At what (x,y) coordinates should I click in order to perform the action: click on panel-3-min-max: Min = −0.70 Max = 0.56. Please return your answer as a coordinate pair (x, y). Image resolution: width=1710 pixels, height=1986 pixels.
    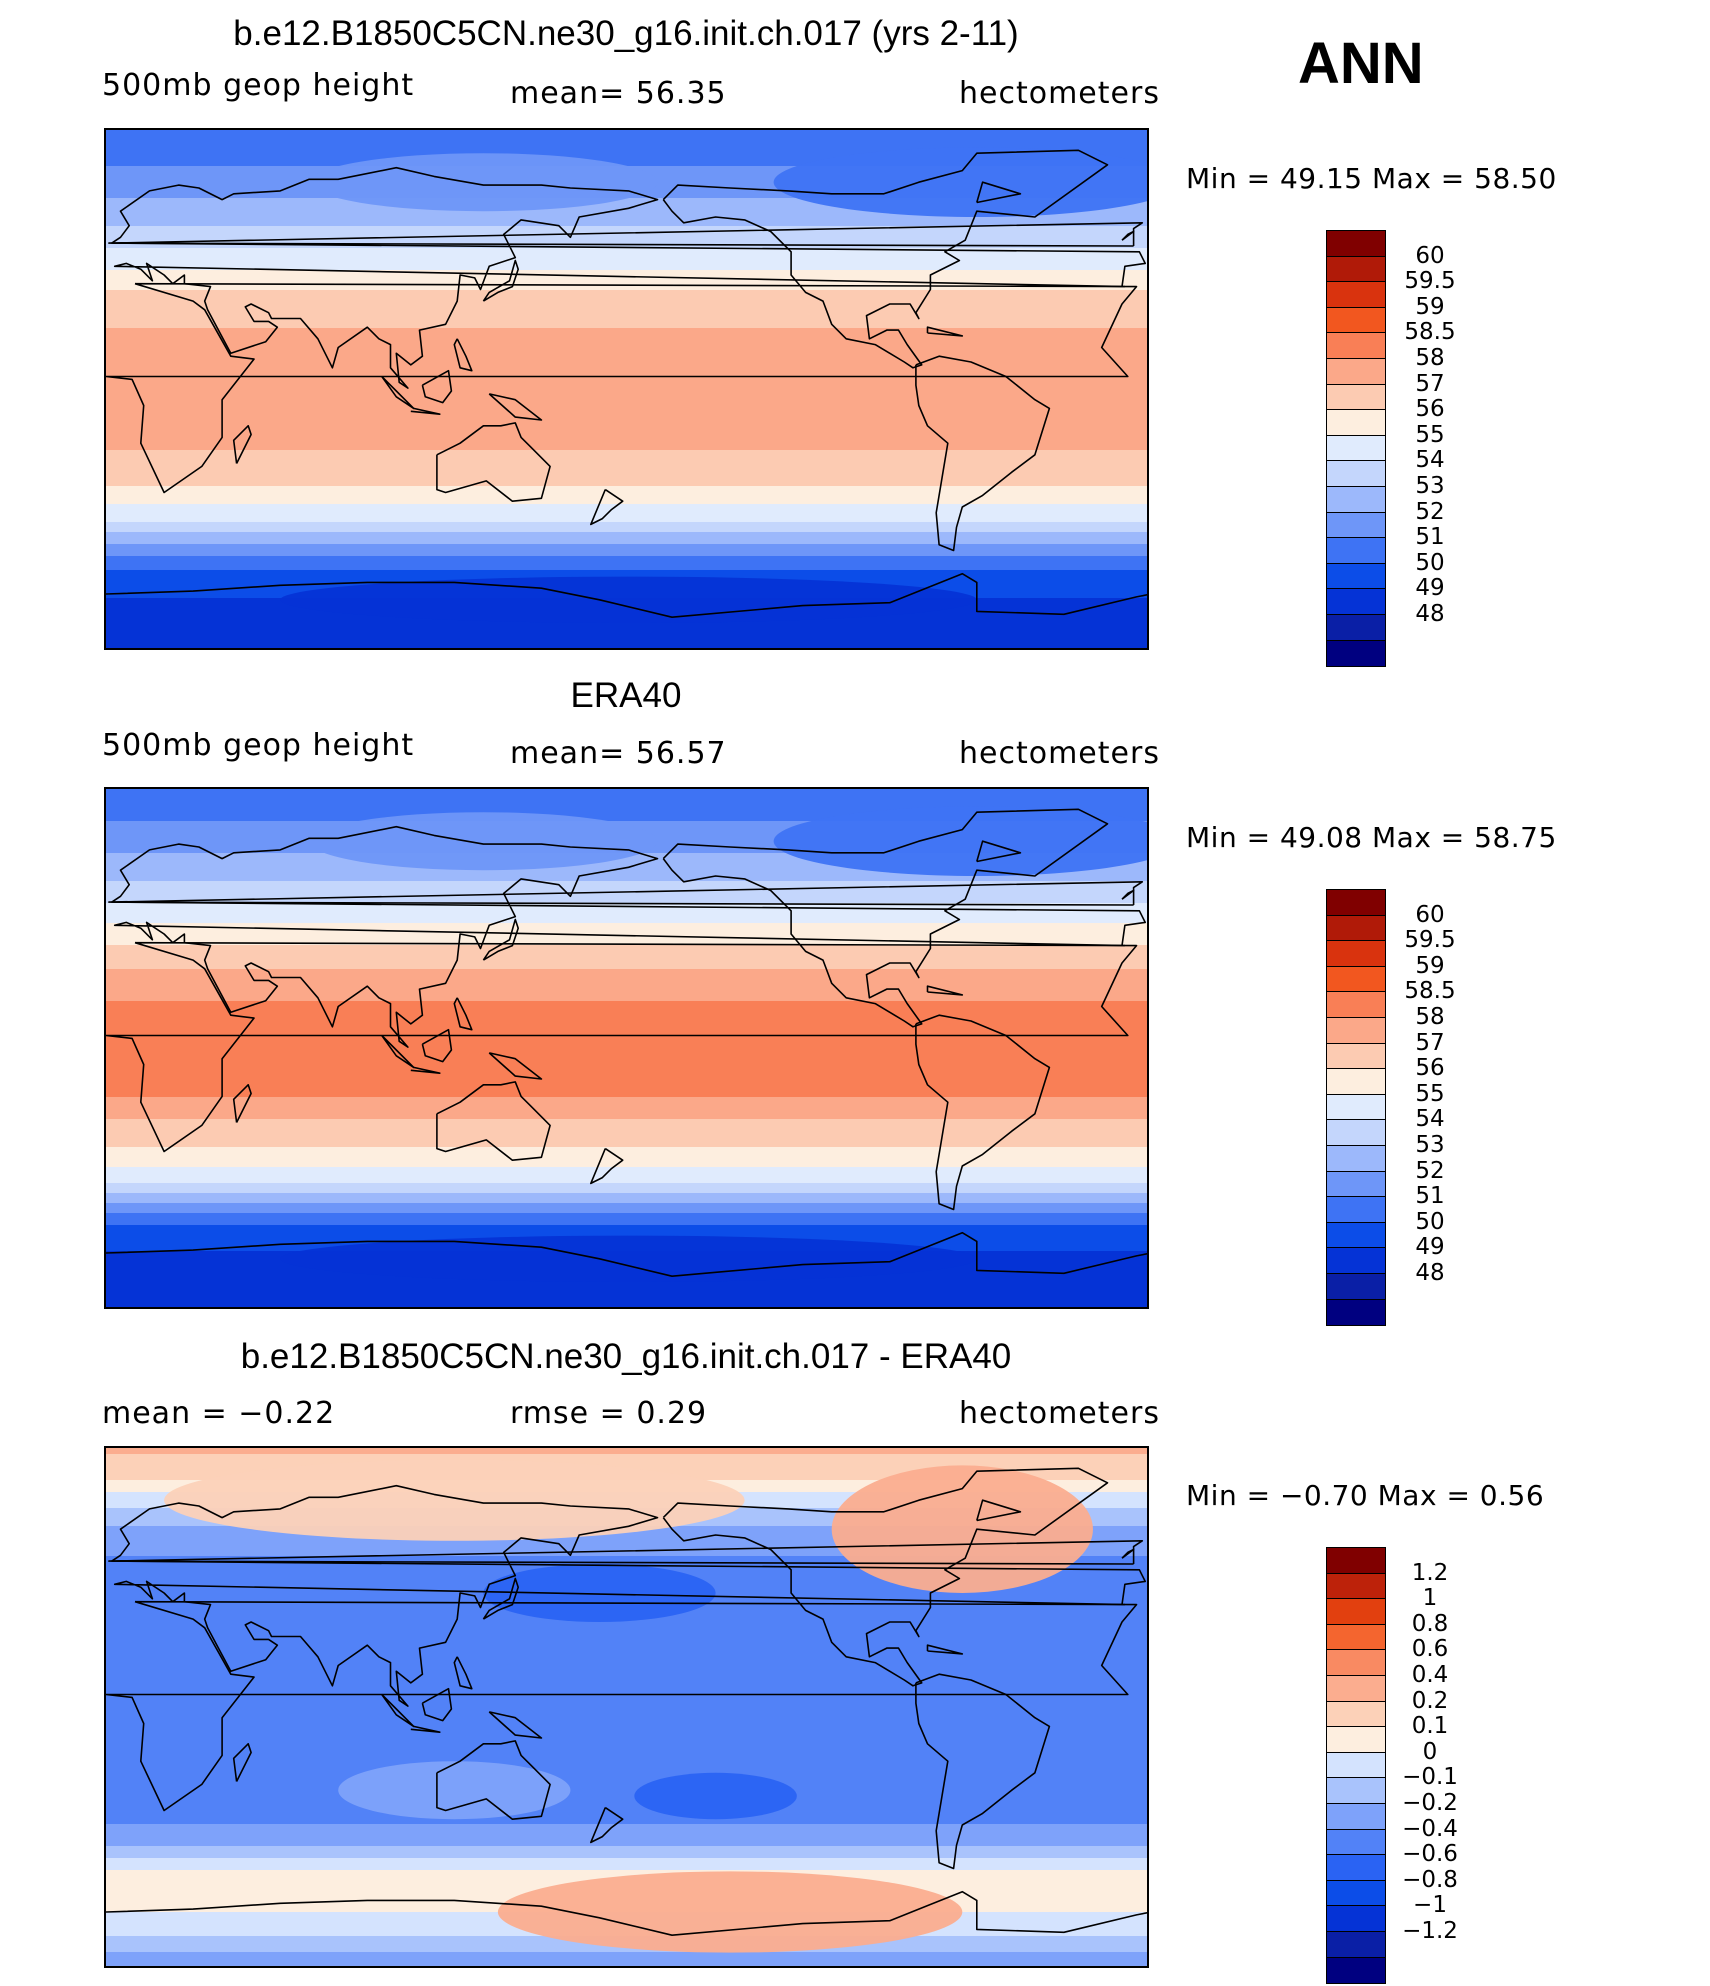
    Looking at the image, I should click on (1365, 1495).